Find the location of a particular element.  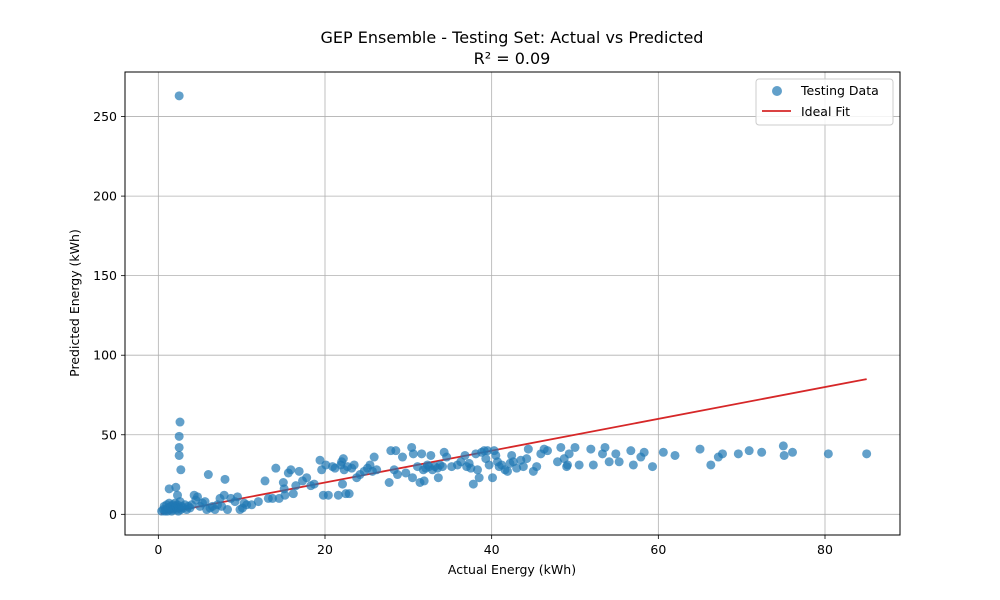

chart-subtitle: R² = 0.09 is located at coordinates (512, 58).